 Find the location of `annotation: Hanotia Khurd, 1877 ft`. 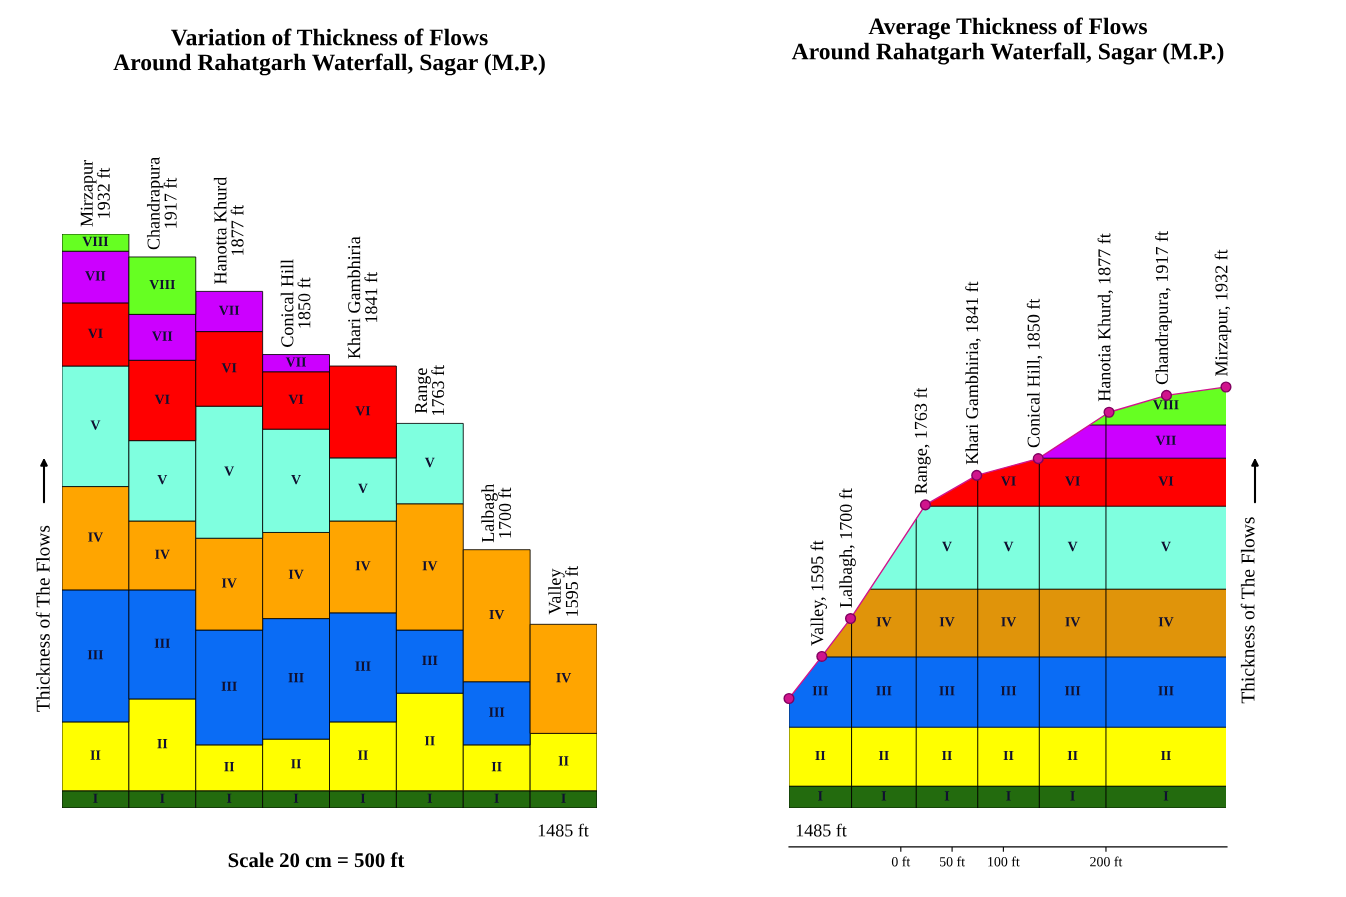

annotation: Hanotia Khurd, 1877 ft is located at coordinates (1105, 317).